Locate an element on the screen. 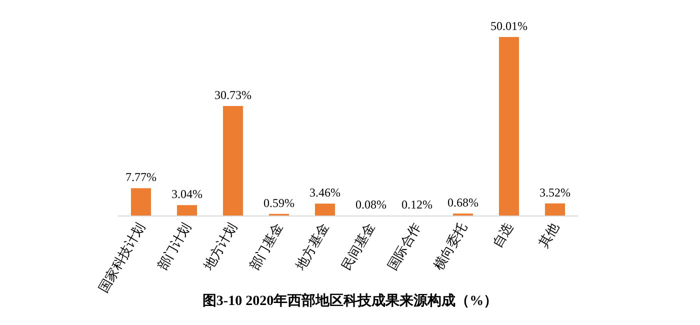  x-tick-label: 国际合作 is located at coordinates (404, 246).